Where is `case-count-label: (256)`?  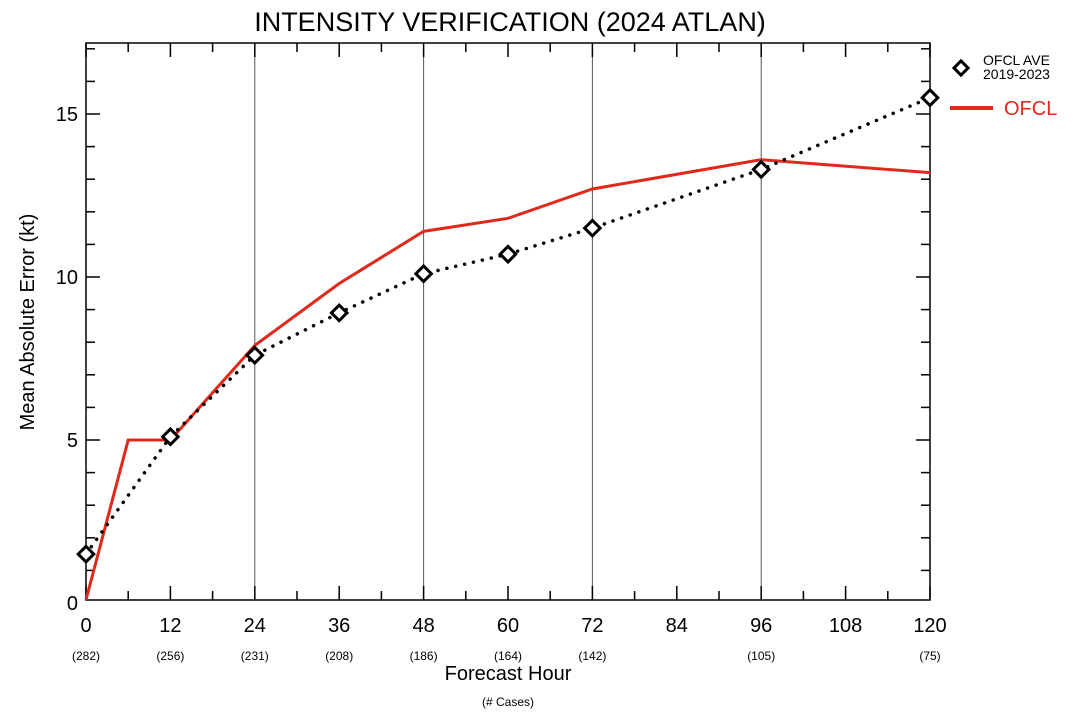 case-count-label: (256) is located at coordinates (170, 656).